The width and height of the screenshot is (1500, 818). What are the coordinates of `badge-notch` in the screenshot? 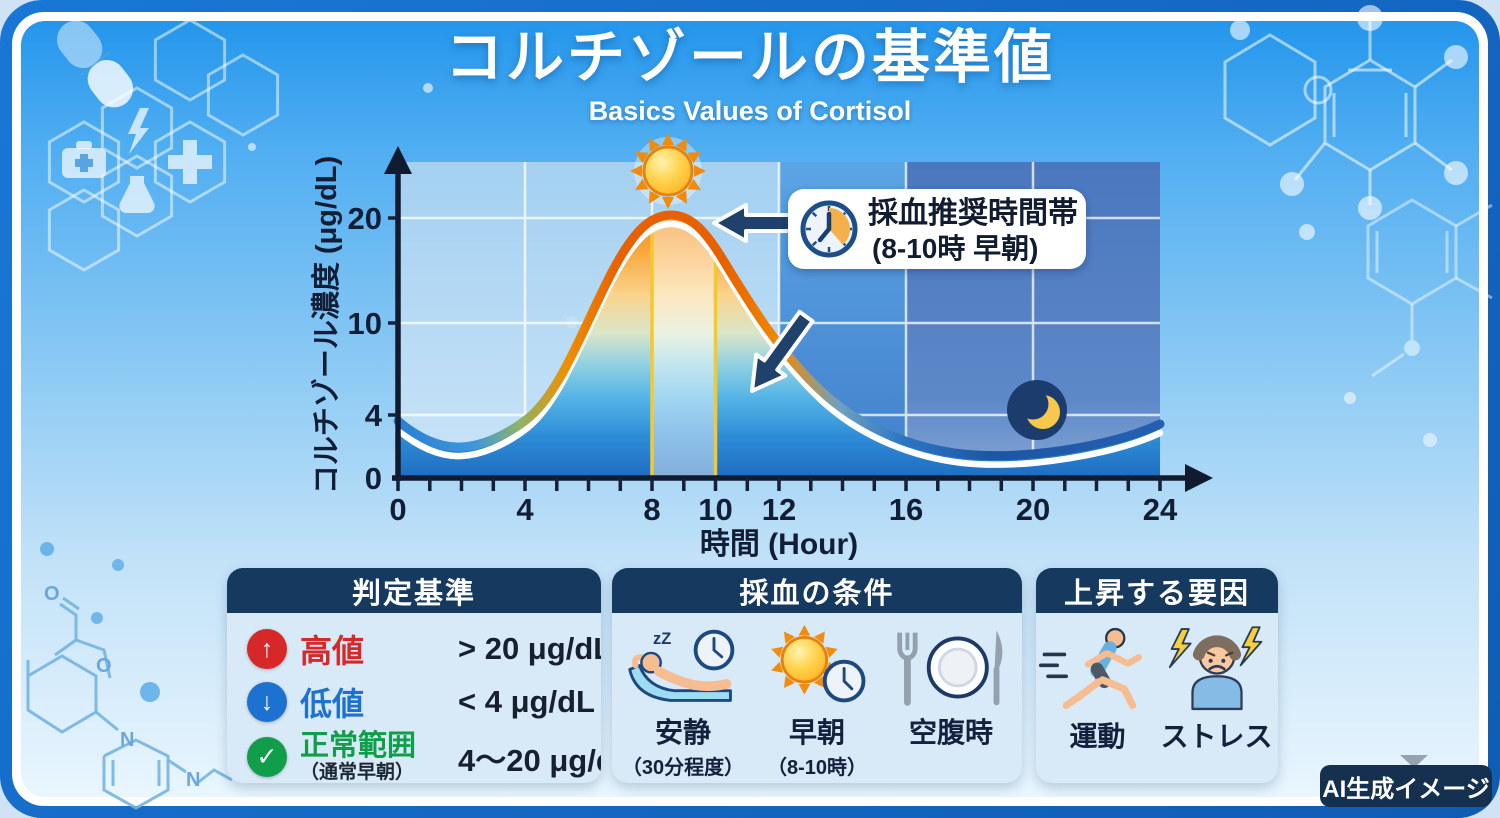 It's located at (1414, 761).